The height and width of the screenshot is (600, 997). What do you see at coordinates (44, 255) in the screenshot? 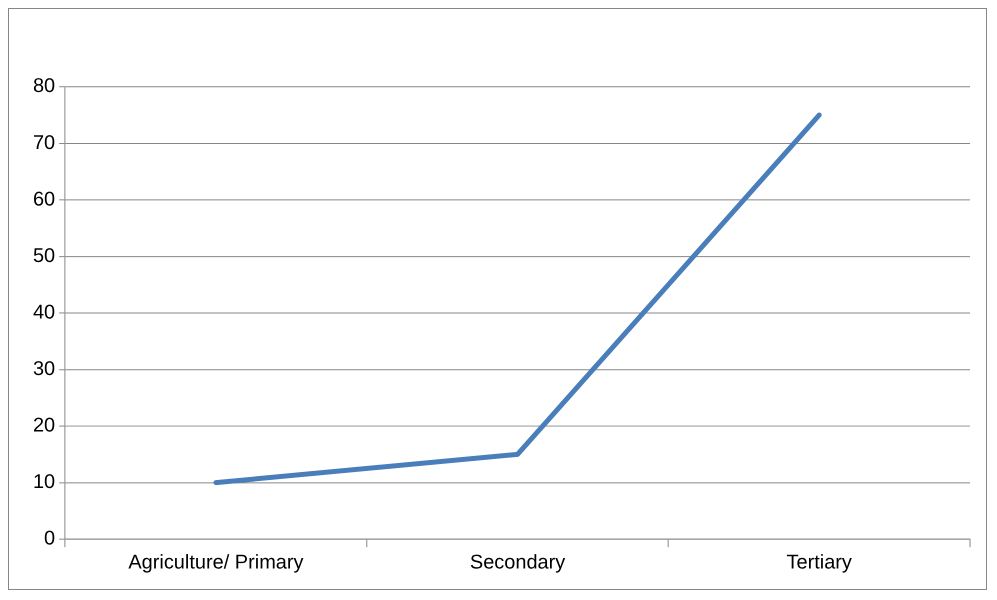
I see `y-tick-label: 50` at bounding box center [44, 255].